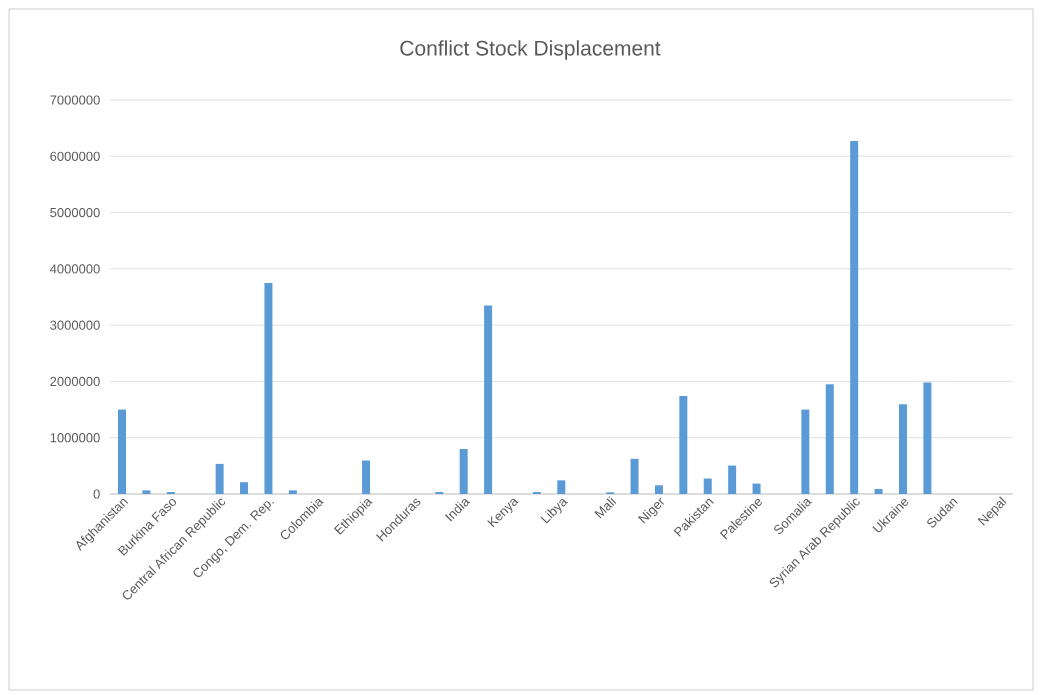  I want to click on y-tick-label: 4000000, so click(74, 269).